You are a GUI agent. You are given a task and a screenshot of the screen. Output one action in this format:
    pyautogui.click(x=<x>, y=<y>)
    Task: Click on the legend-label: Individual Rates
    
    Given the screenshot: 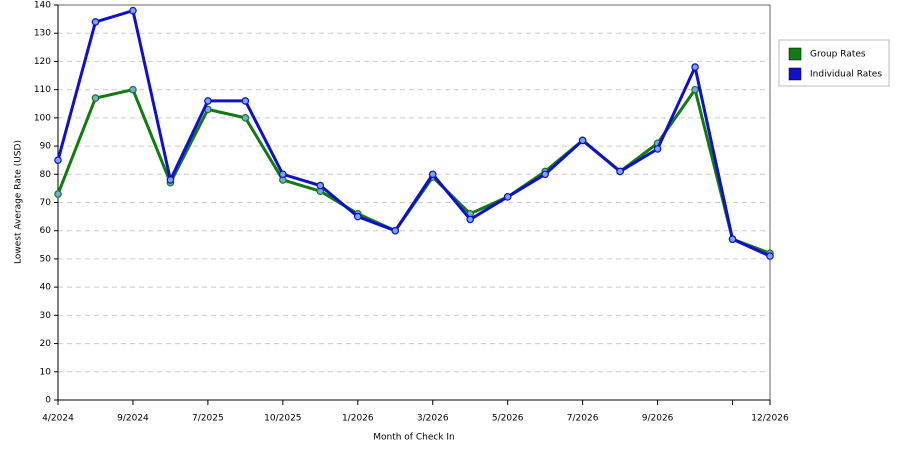 What is the action you would take?
    pyautogui.click(x=846, y=75)
    